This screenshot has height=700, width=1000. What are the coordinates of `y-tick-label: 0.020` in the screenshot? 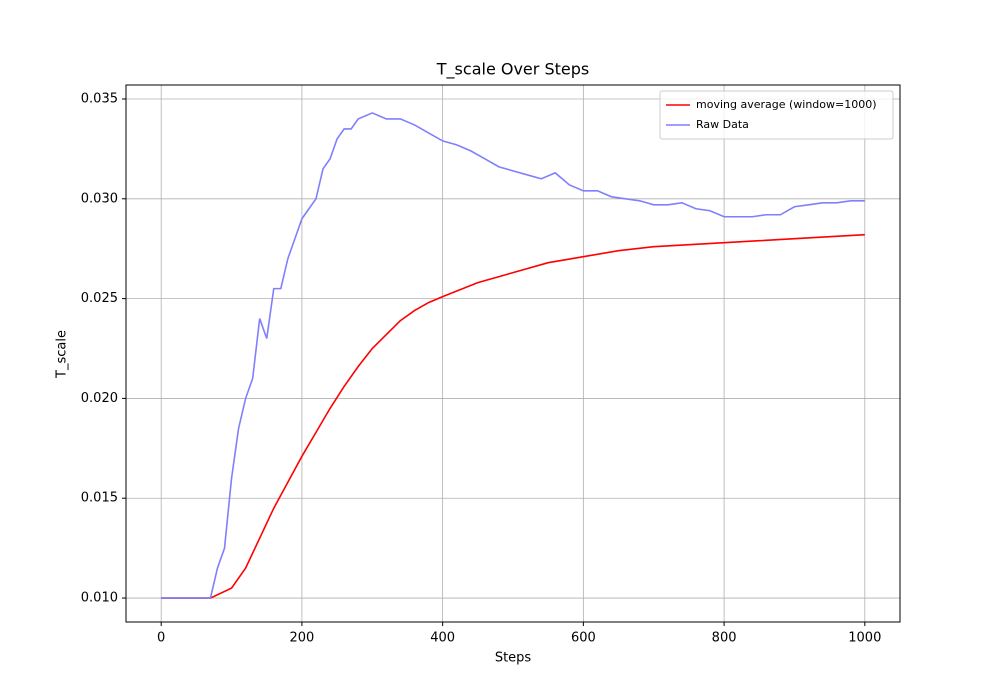 It's located at (99, 398).